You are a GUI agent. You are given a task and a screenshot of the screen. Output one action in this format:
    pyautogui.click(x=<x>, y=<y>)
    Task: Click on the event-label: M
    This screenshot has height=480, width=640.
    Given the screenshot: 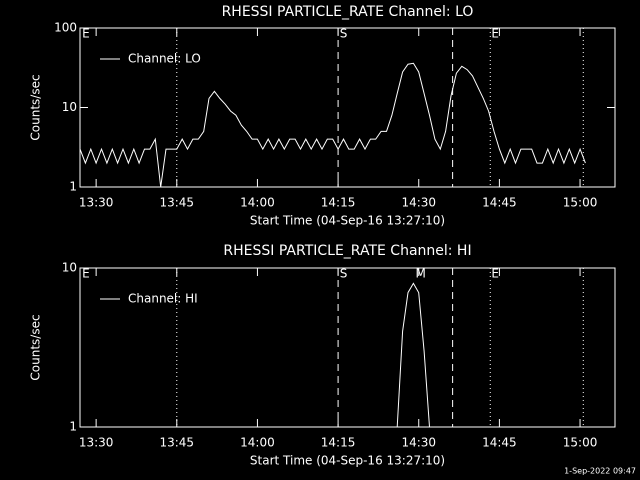 What is the action you would take?
    pyautogui.click(x=421, y=274)
    